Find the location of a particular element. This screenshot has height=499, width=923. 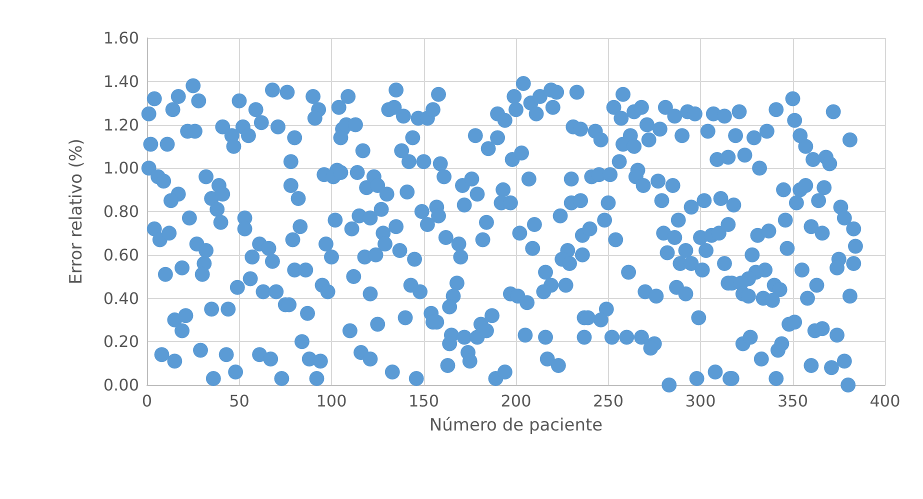

y-tick-label: 1.40 is located at coordinates (121, 81).